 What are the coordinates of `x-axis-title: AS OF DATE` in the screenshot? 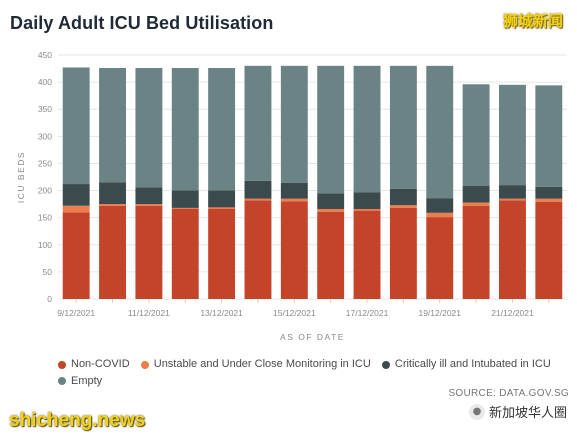 It's located at (312, 337).